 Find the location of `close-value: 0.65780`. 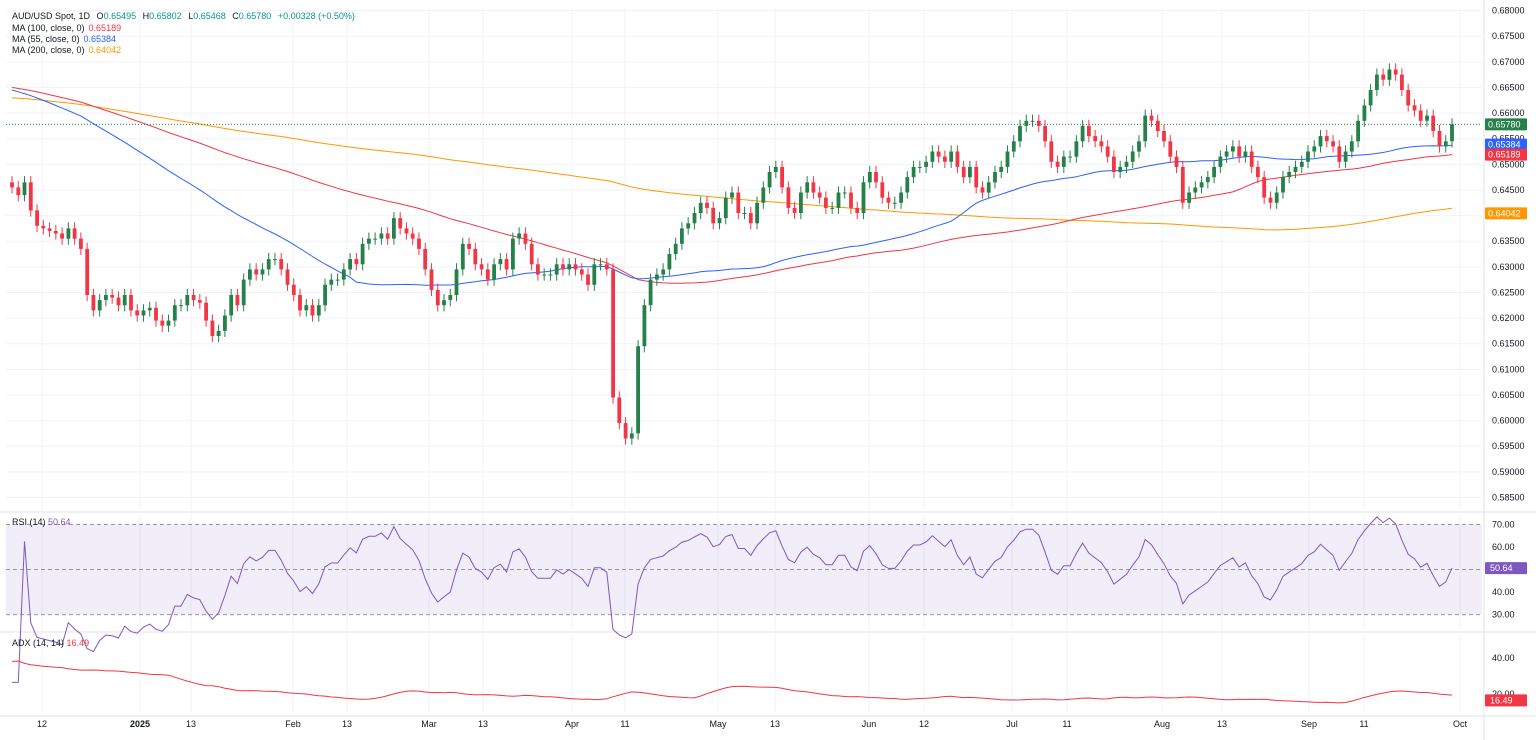

close-value: 0.65780 is located at coordinates (255, 16).